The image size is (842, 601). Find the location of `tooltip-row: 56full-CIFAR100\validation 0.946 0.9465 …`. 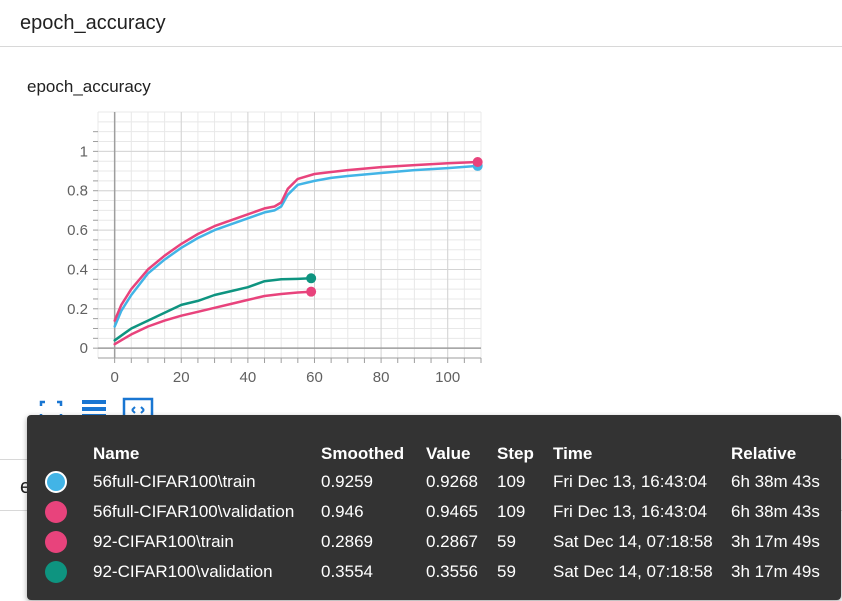

tooltip-row: 56full-CIFAR100\validation 0.946 0.9465 … is located at coordinates (436, 512).